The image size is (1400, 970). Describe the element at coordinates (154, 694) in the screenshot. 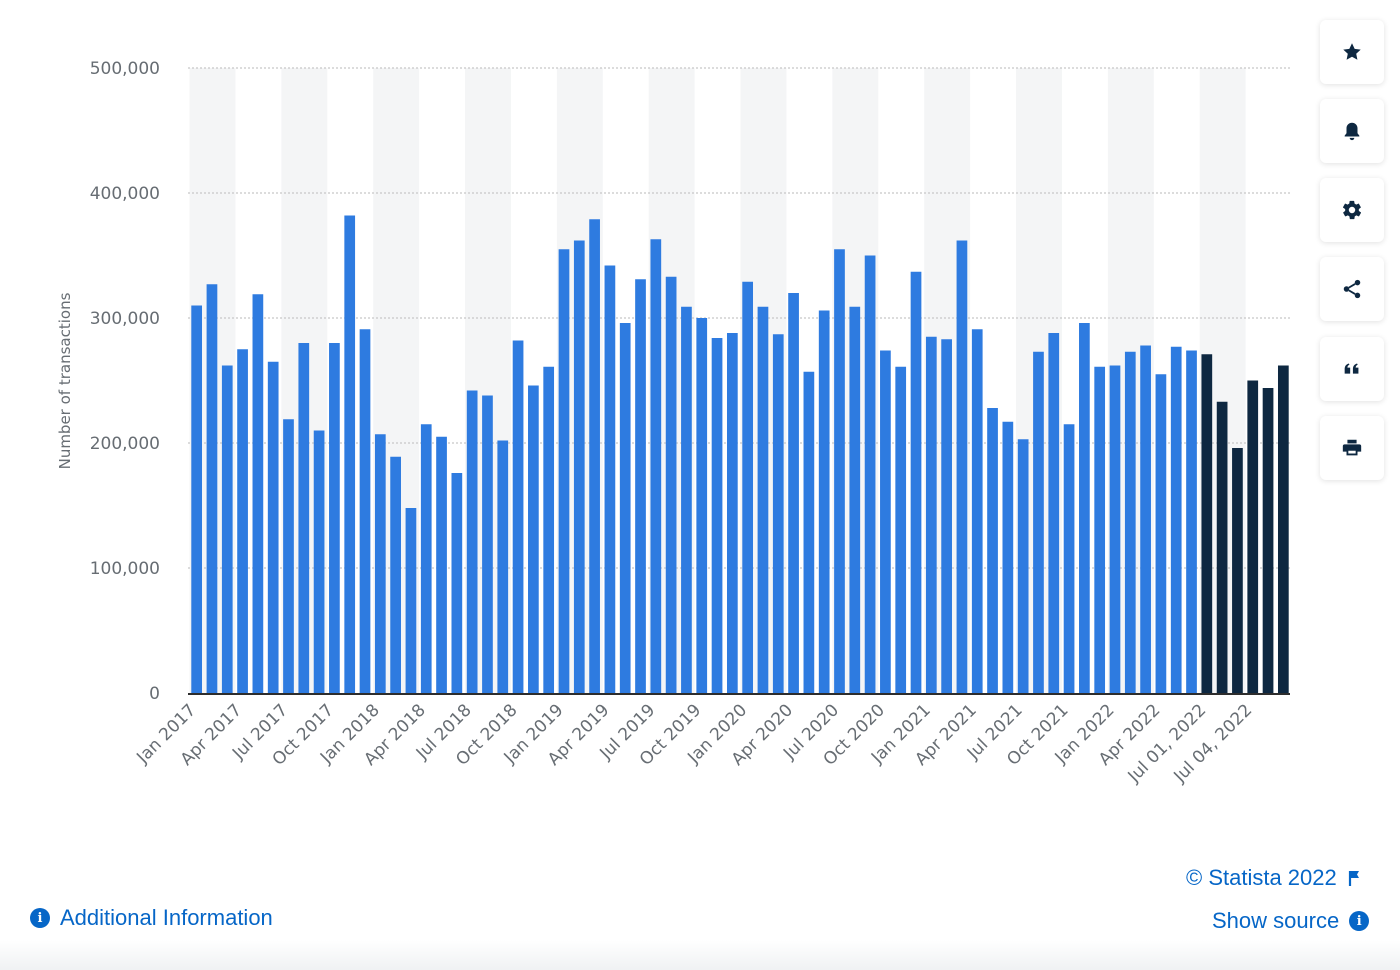

I see `y-tick-label: 0` at that location.